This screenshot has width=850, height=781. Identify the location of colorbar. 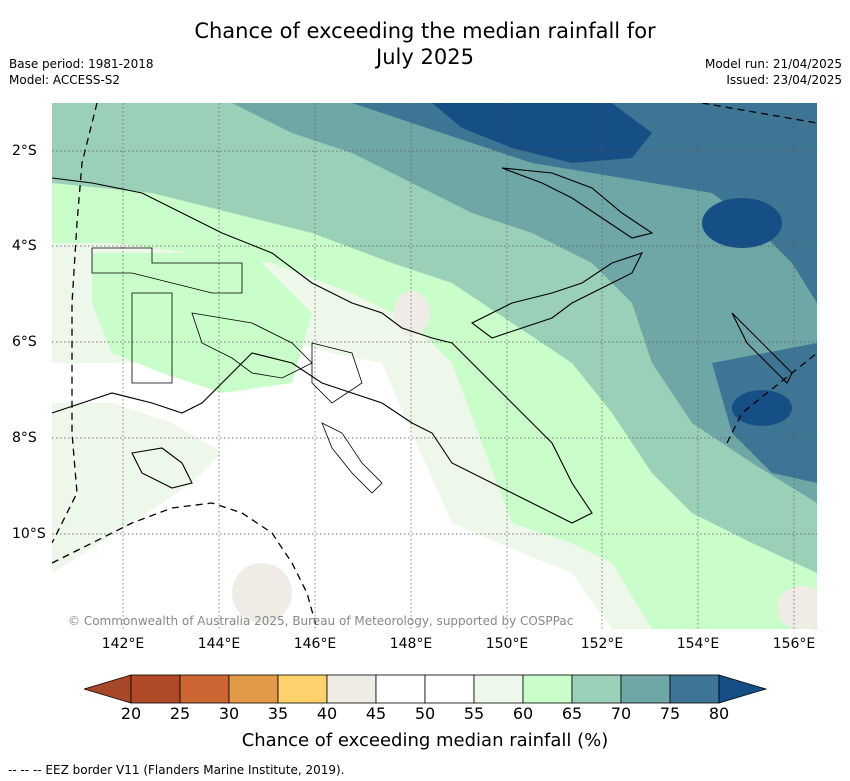
(426, 689).